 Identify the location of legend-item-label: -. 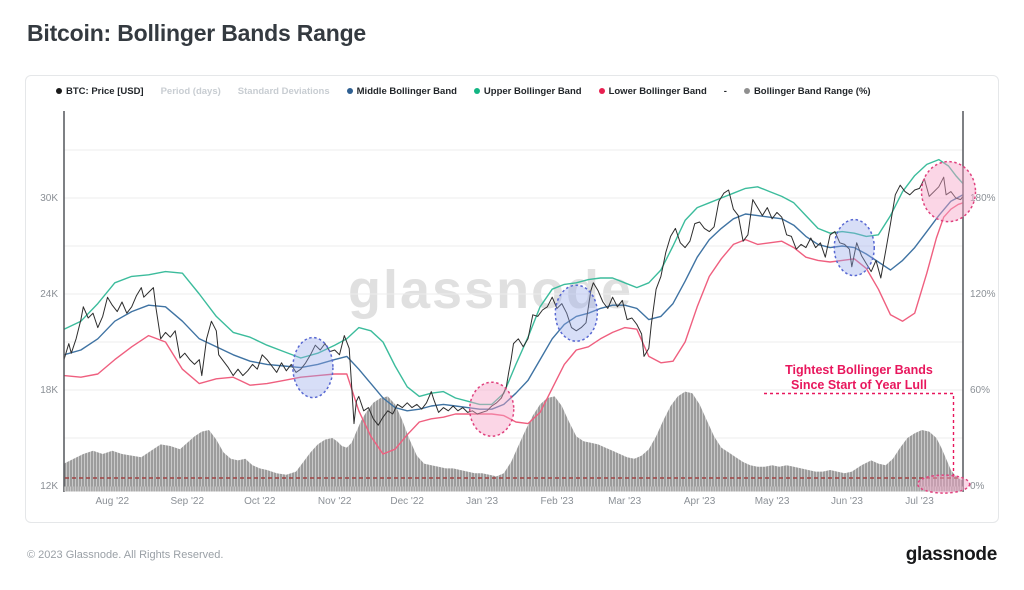
(725, 91).